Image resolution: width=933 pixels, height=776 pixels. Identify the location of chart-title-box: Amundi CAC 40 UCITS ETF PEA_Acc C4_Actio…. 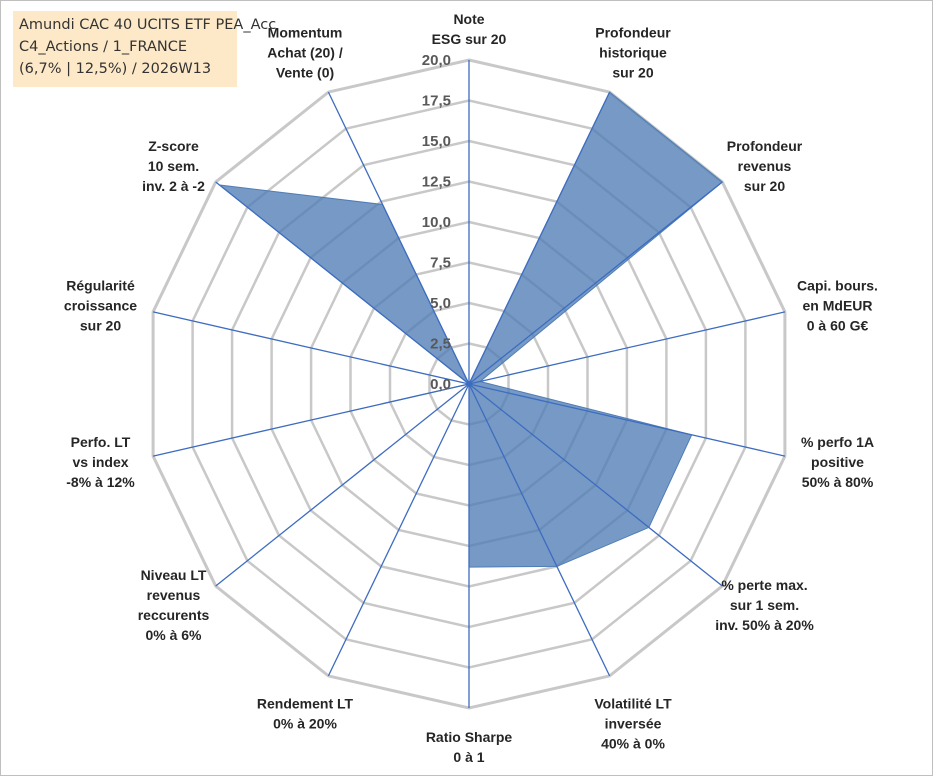
(145, 49).